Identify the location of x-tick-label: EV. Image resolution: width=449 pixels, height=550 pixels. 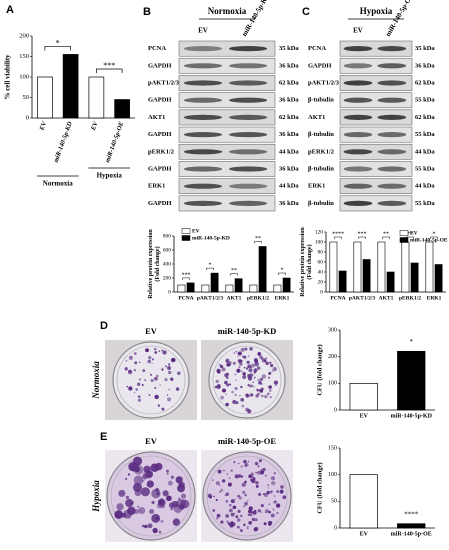
(364, 416).